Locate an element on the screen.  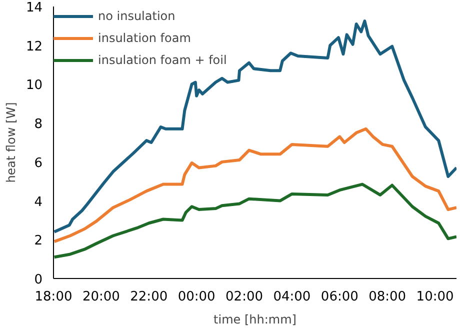
y-tick-label: 8 is located at coordinates (38, 124).